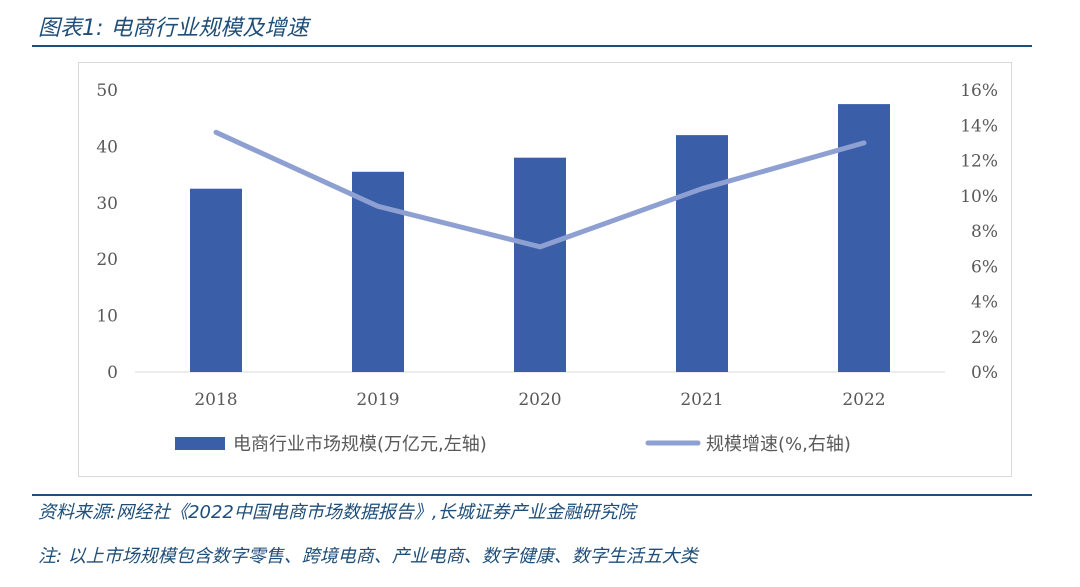 The height and width of the screenshot is (587, 1080). Describe the element at coordinates (216, 280) in the screenshot. I see `bar-2018` at that location.